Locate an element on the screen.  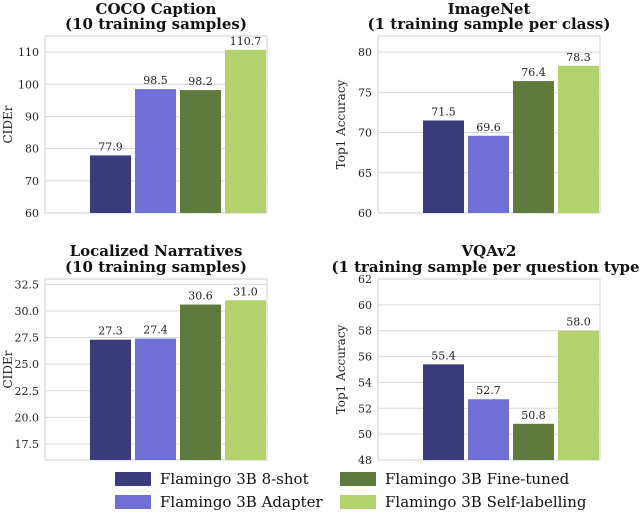
chart-title: COCO Caption is located at coordinates (156, 9).